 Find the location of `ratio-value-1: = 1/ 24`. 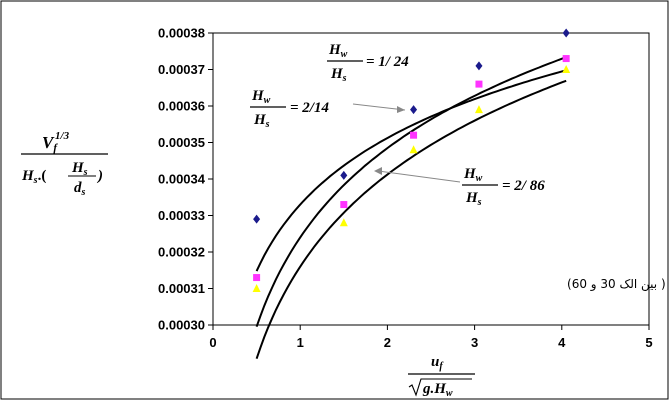

ratio-value-1: = 1/ 24 is located at coordinates (387, 62).